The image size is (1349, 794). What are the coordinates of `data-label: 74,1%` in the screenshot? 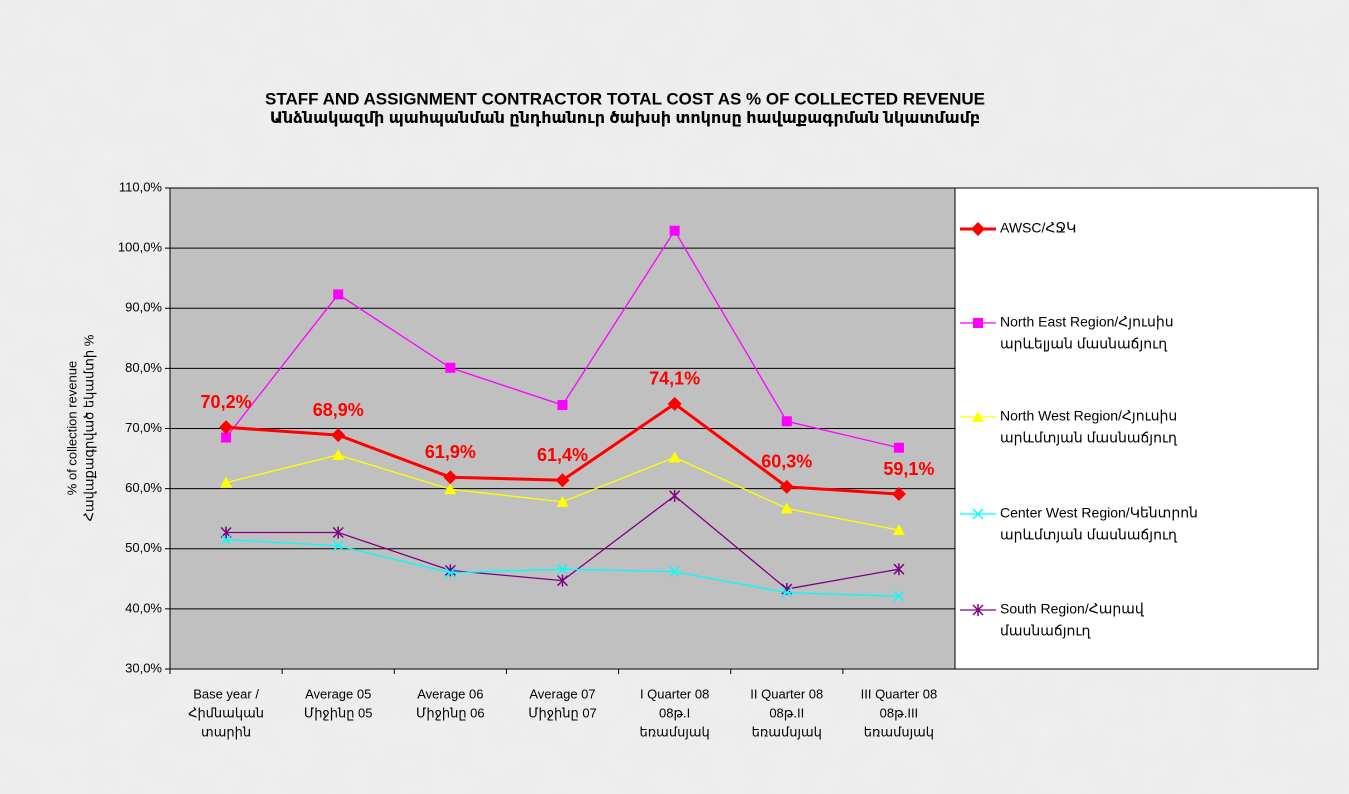 It's located at (674, 379).